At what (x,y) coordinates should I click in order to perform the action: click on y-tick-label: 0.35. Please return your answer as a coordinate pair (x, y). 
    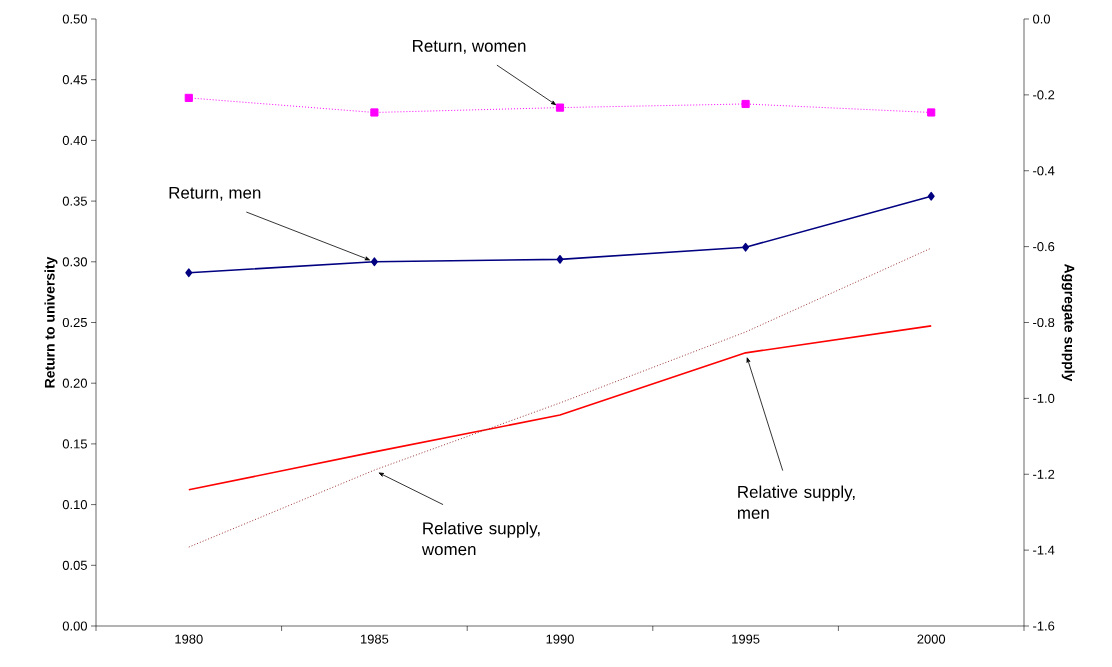
    Looking at the image, I should click on (74, 201).